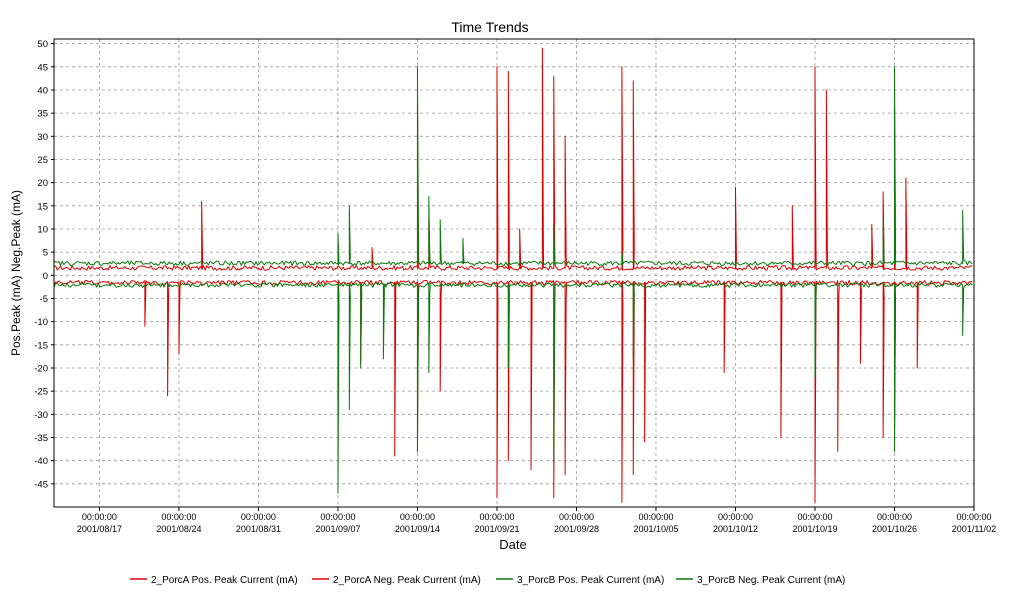 The width and height of the screenshot is (1024, 611). I want to click on y-tick-label: -20, so click(41, 368).